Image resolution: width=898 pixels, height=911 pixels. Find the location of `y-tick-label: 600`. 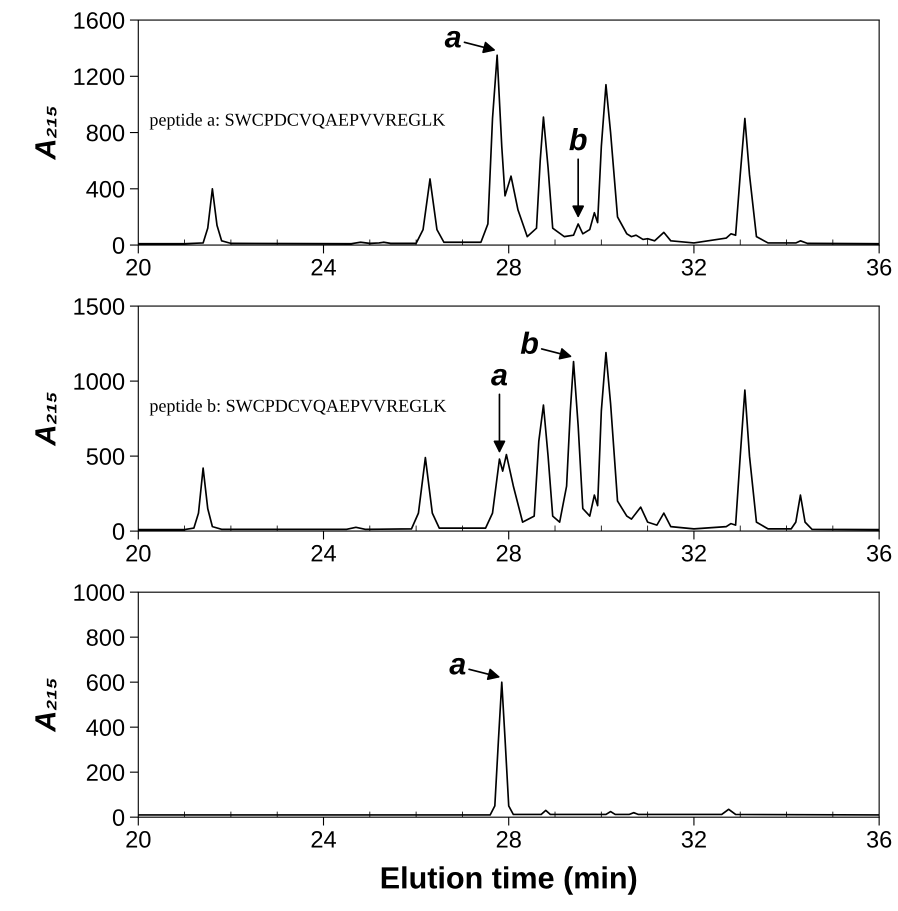

y-tick-label: 600 is located at coordinates (105, 682).